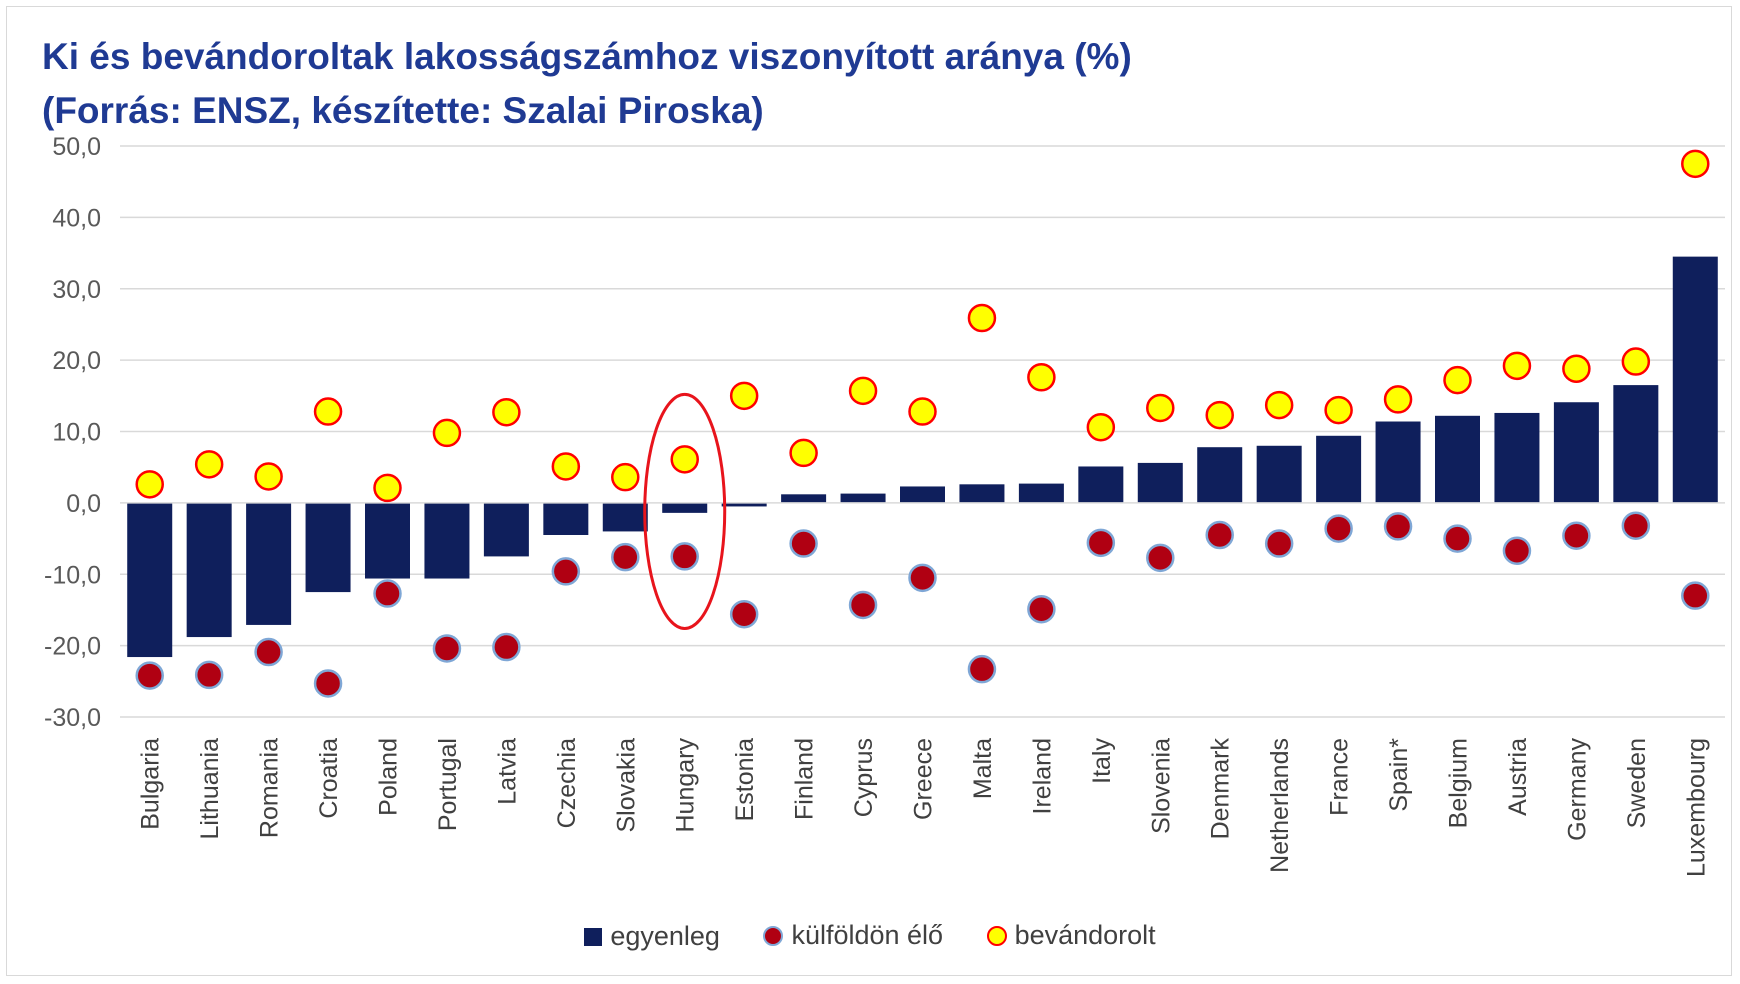 Image resolution: width=1740 pixels, height=984 pixels. What do you see at coordinates (1399, 775) in the screenshot?
I see `x-category-label: Spain*` at bounding box center [1399, 775].